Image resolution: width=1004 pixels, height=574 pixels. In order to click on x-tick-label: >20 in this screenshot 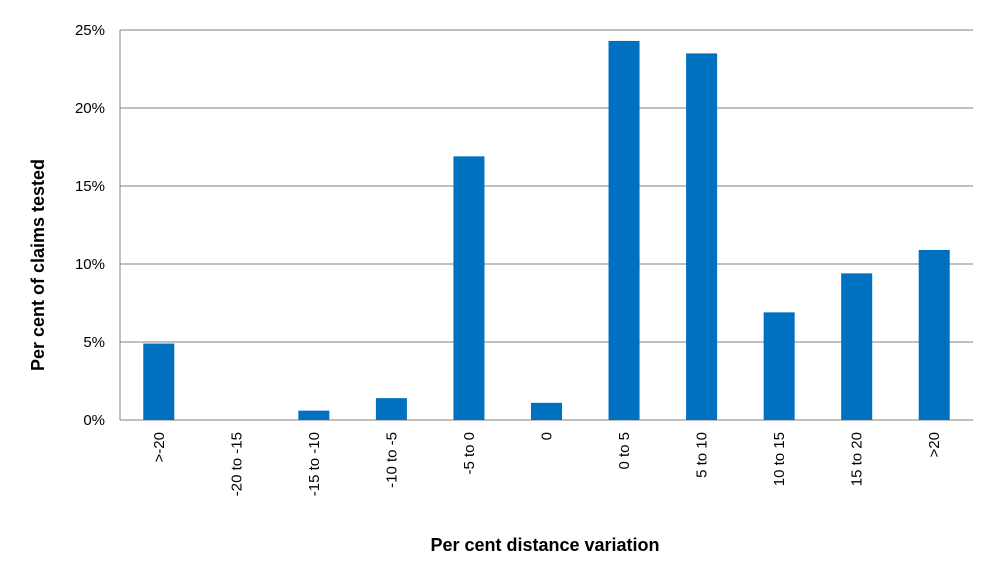, I will do `click(934, 444)`.